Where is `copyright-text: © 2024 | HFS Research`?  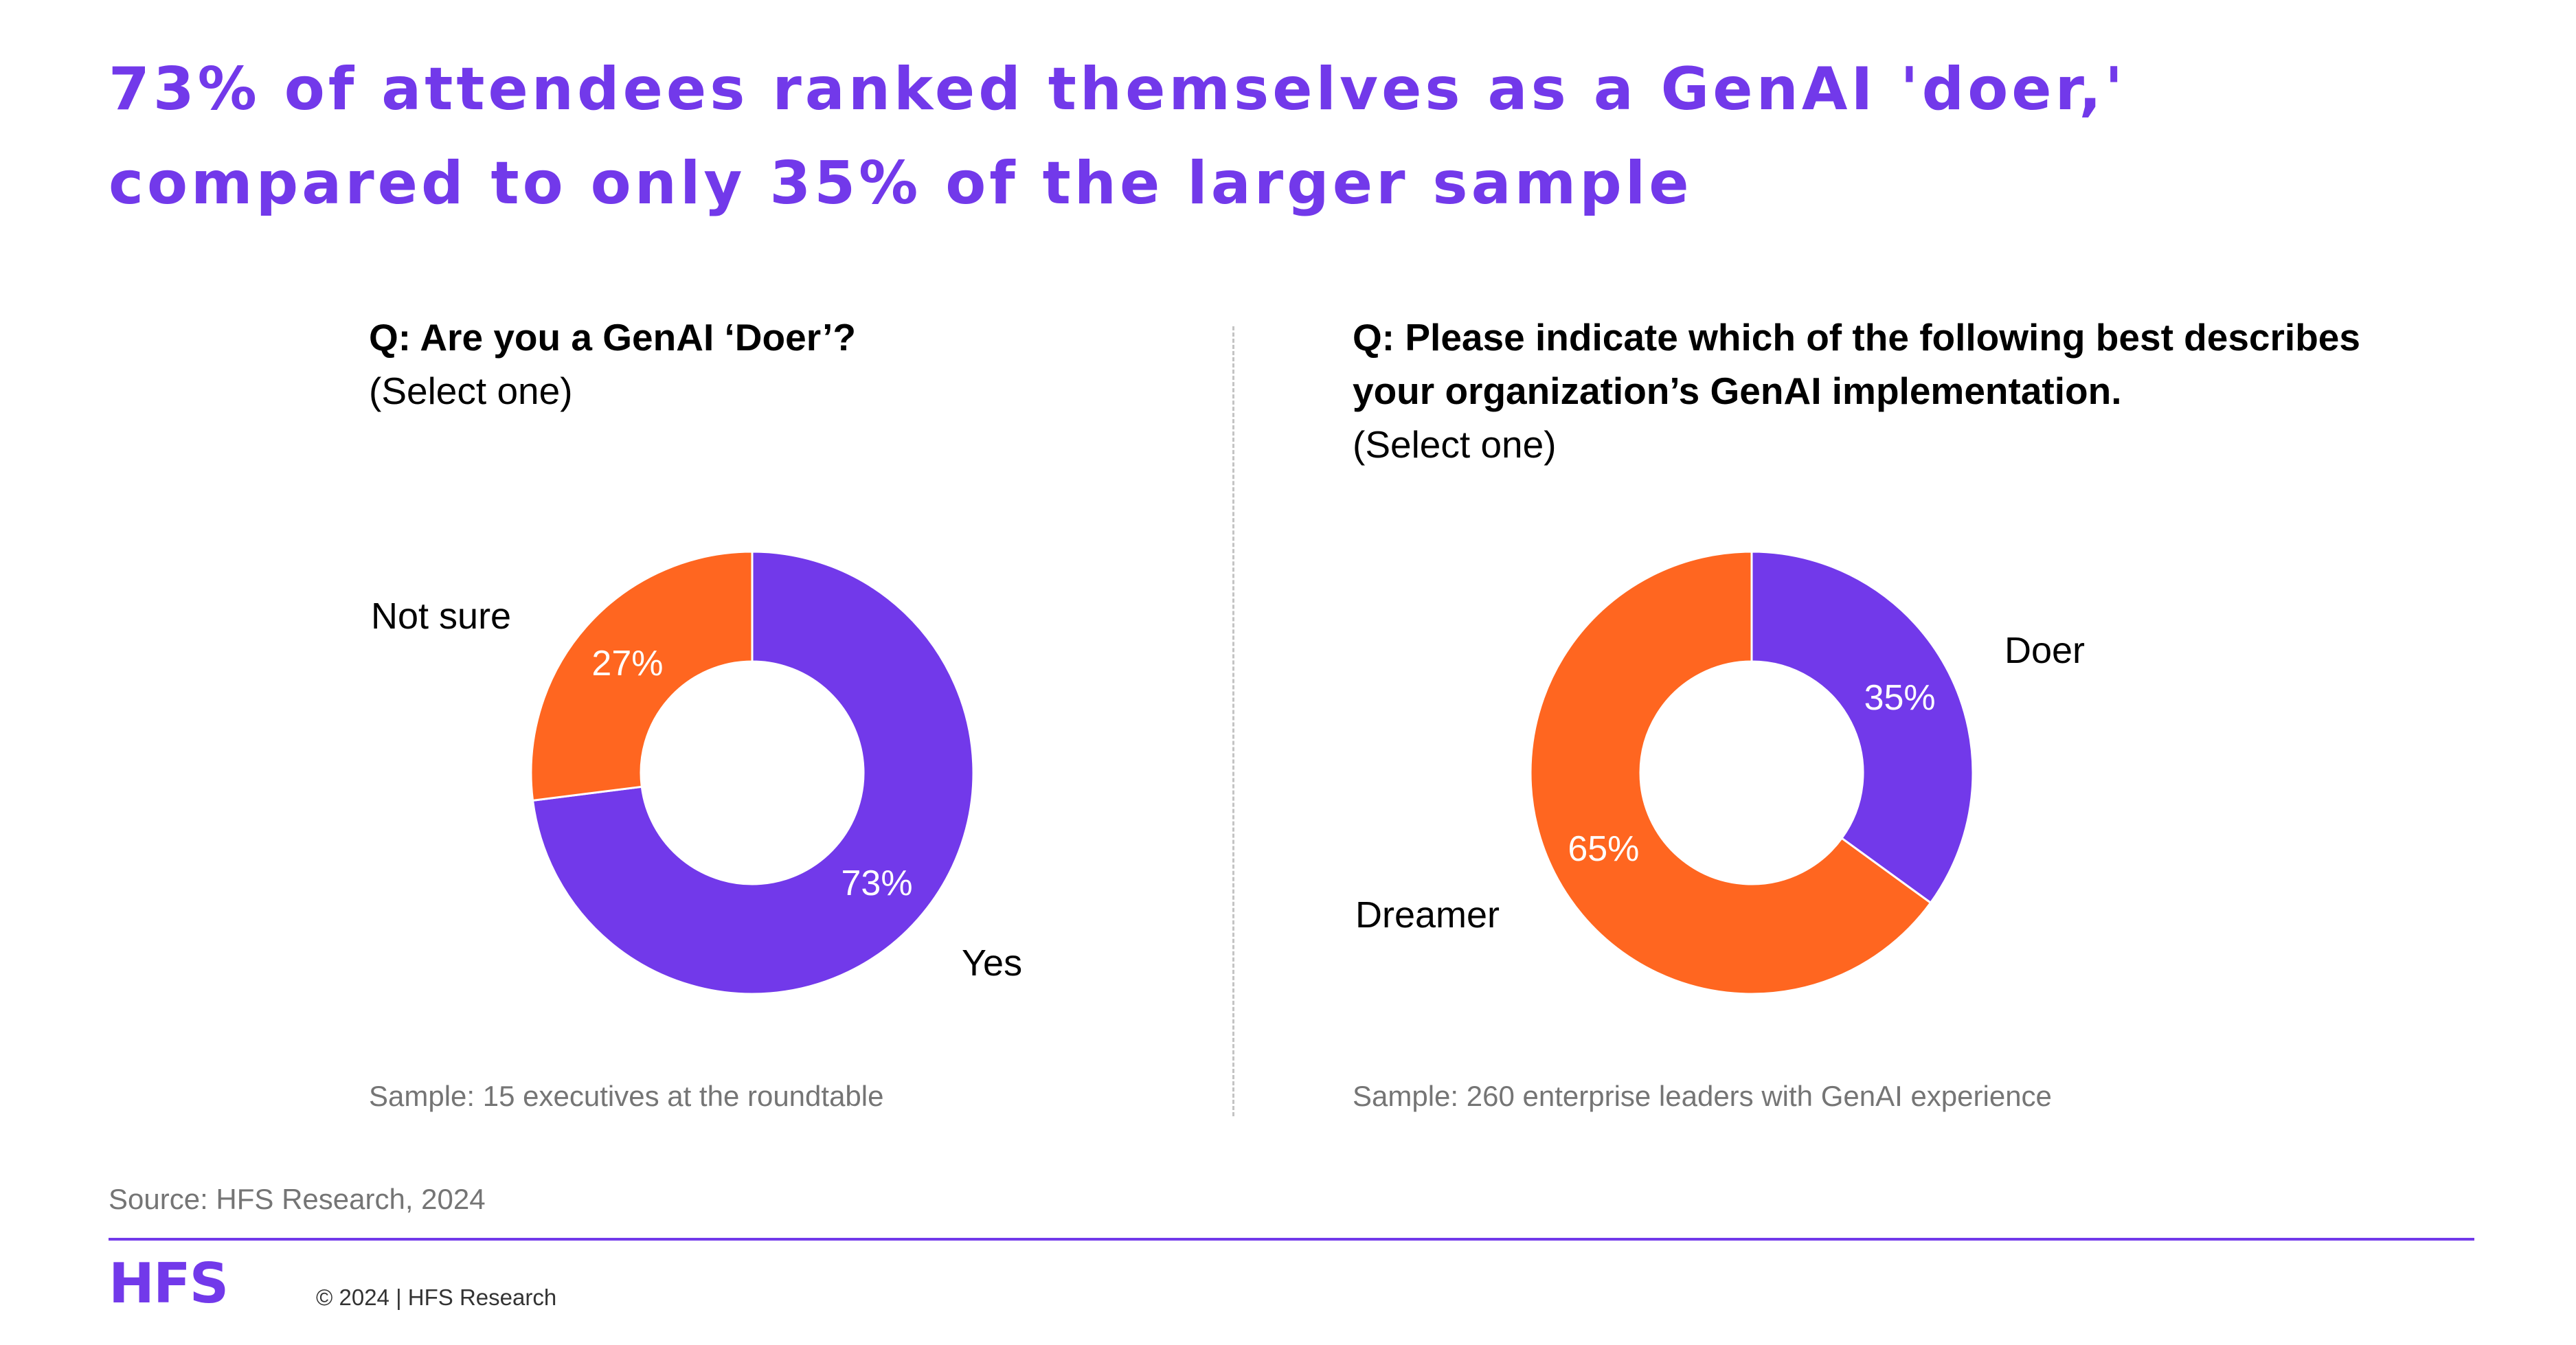
copyright-text: © 2024 | HFS Research is located at coordinates (436, 1297).